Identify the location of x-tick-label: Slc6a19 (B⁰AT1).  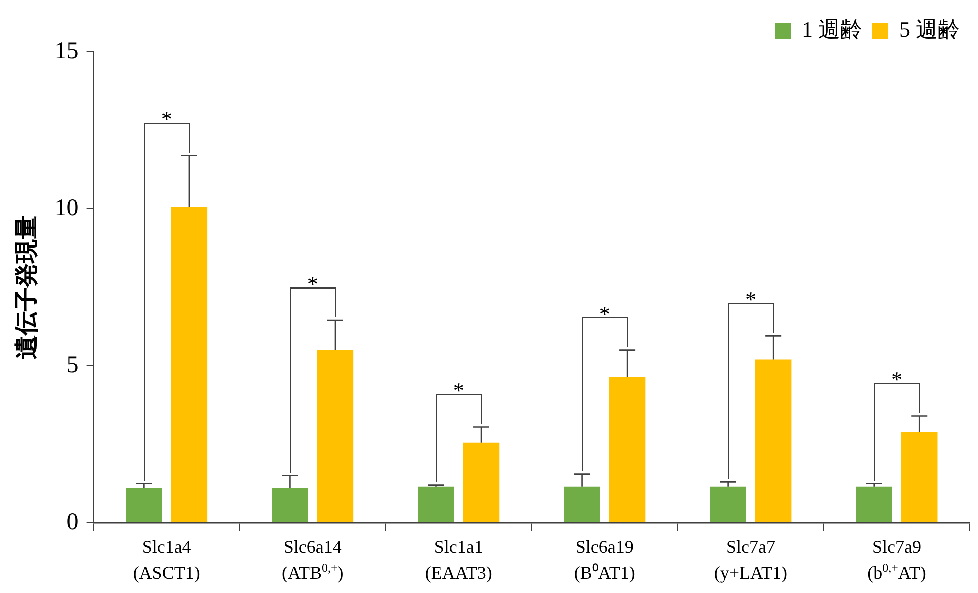
(605, 560).